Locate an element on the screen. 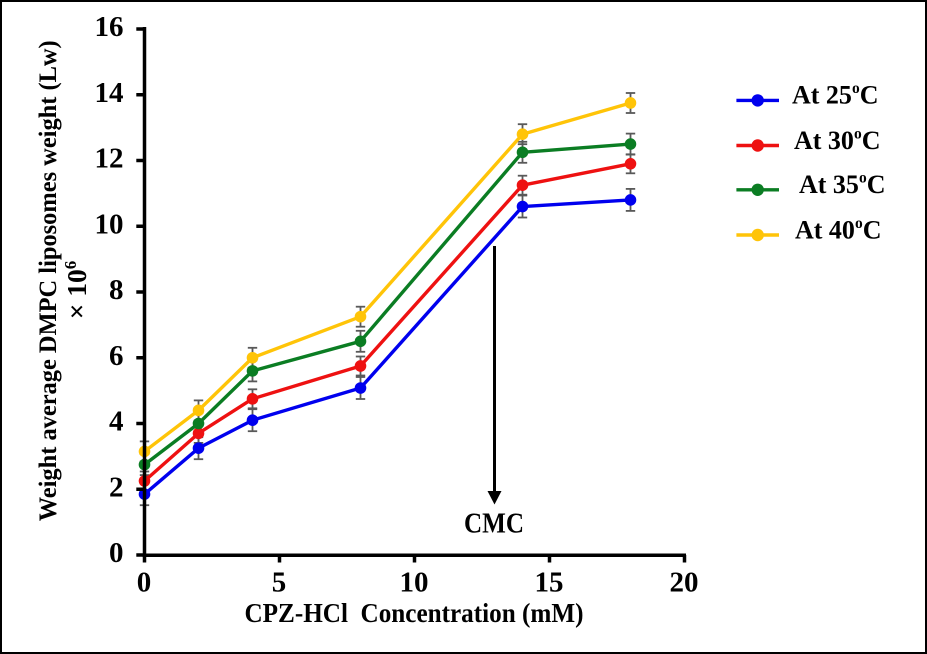  svg-text: CPZ-HCl Concentration (mM) is located at coordinates (414, 613).